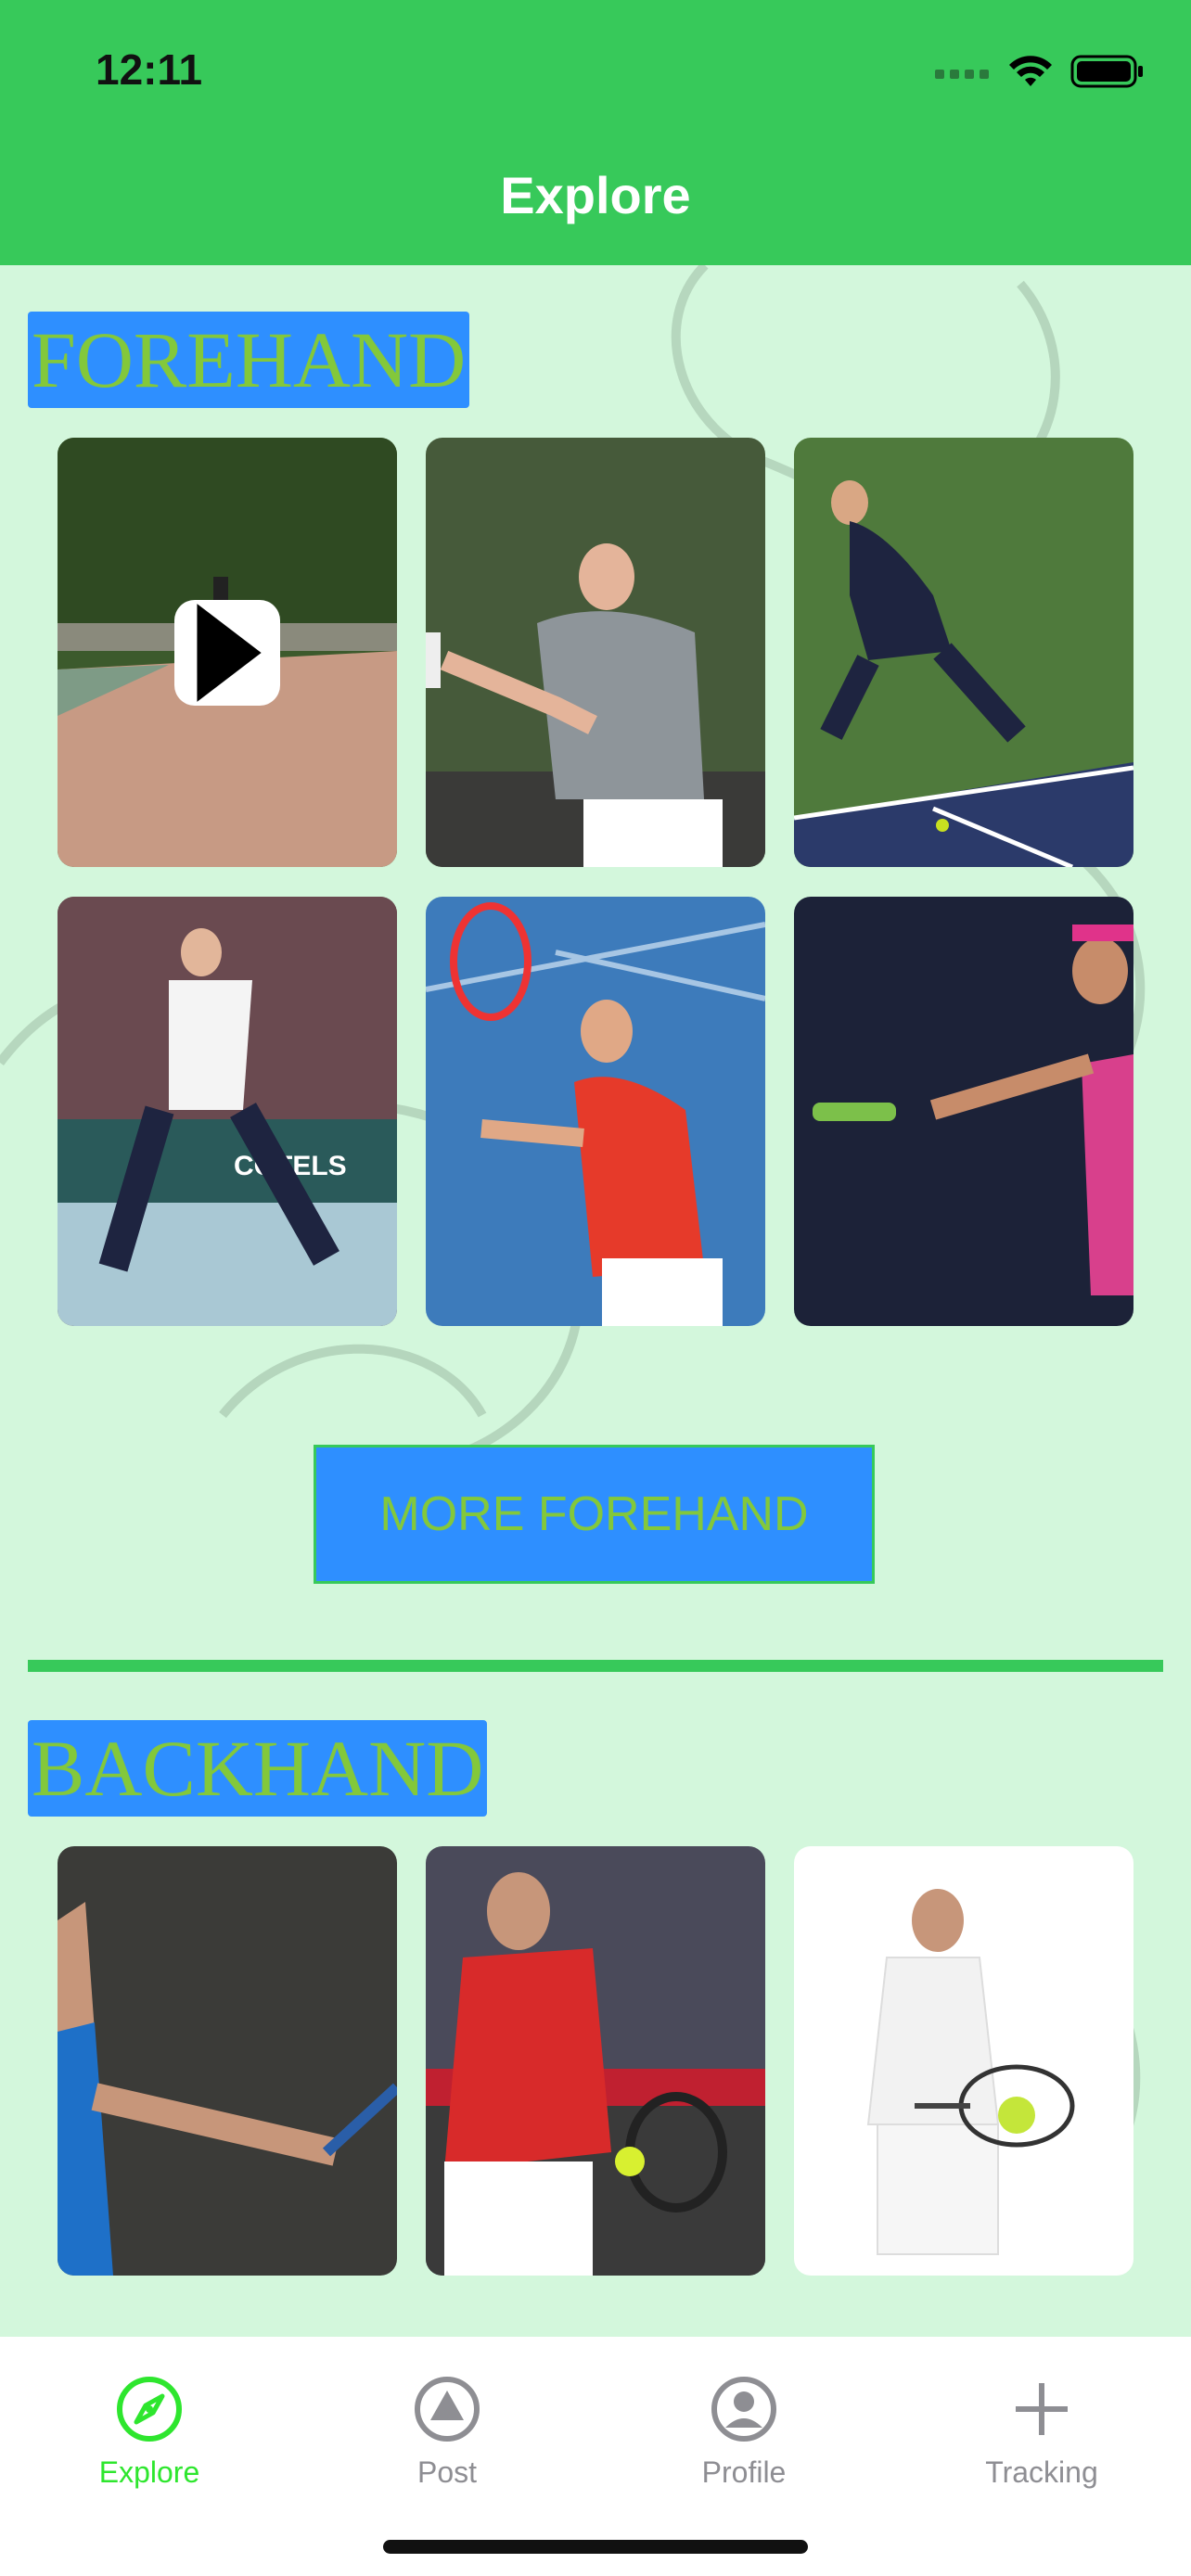 This screenshot has width=1191, height=2576. Describe the element at coordinates (447, 2409) in the screenshot. I see `triangle-circle-icon` at that location.